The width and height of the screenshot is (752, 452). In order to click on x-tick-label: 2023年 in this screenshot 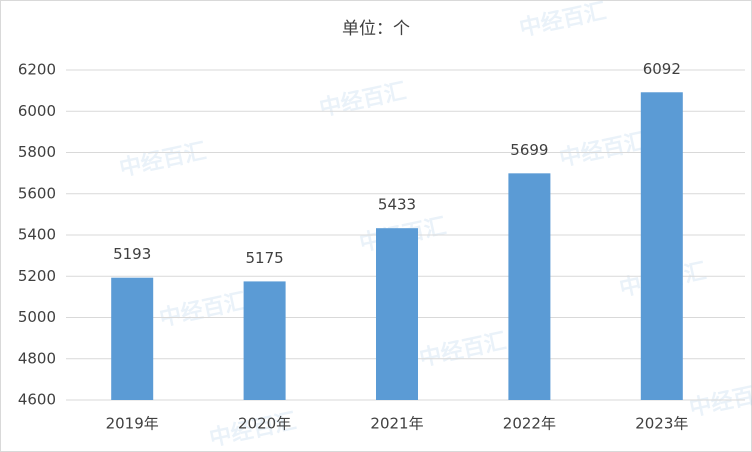, I will do `click(661, 424)`.